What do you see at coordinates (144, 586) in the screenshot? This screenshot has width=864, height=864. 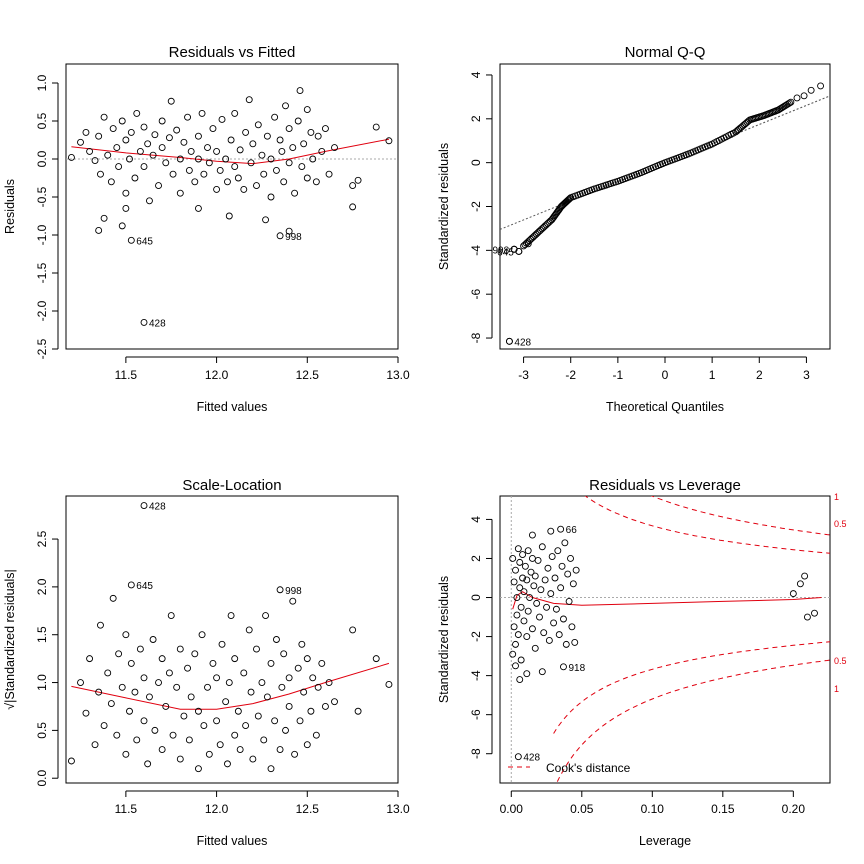 I see `outlier-label: 645` at bounding box center [144, 586].